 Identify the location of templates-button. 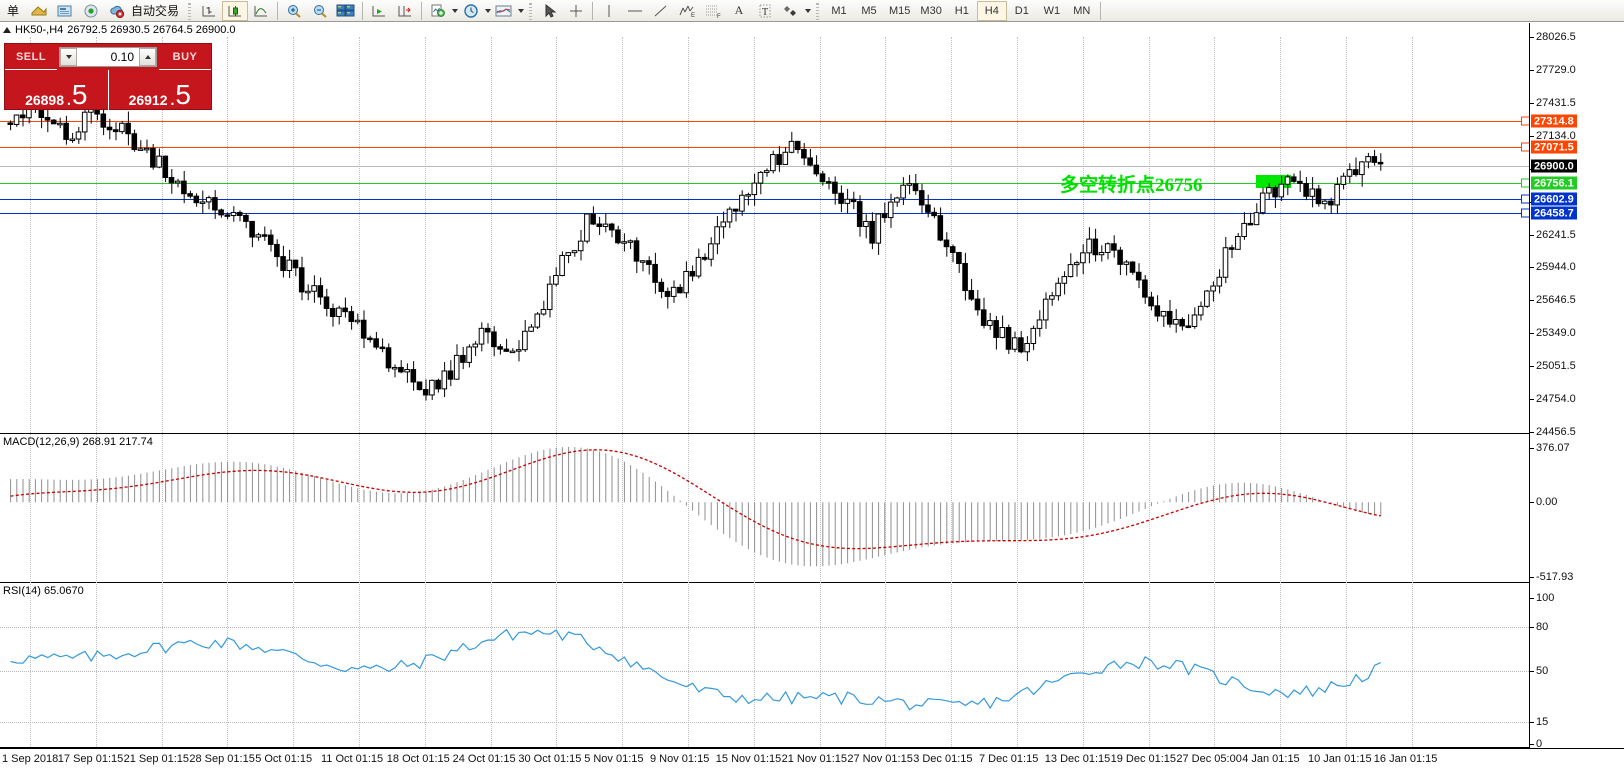
(504, 11).